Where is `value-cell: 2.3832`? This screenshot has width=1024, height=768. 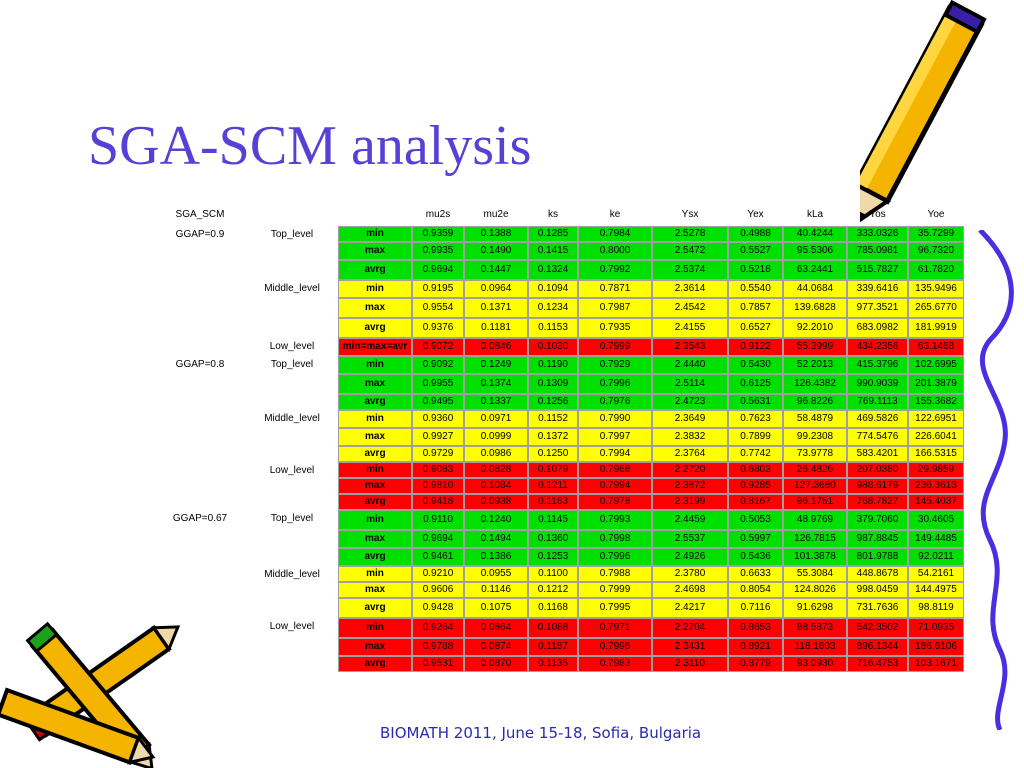 value-cell: 2.3832 is located at coordinates (690, 437).